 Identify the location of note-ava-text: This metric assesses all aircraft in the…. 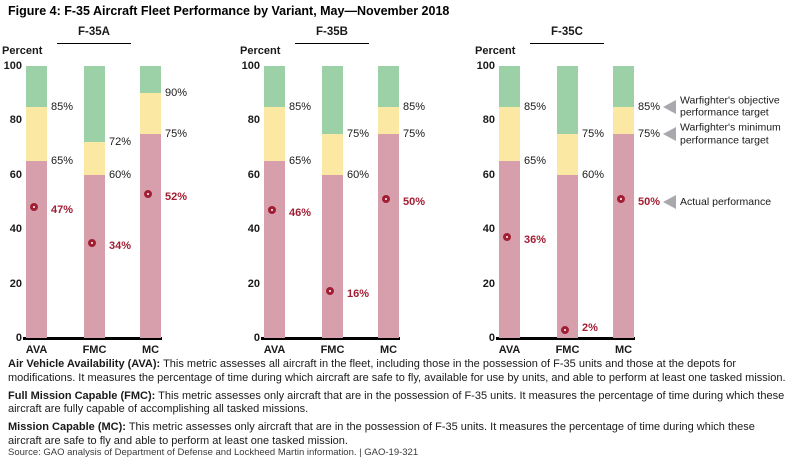
(397, 371).